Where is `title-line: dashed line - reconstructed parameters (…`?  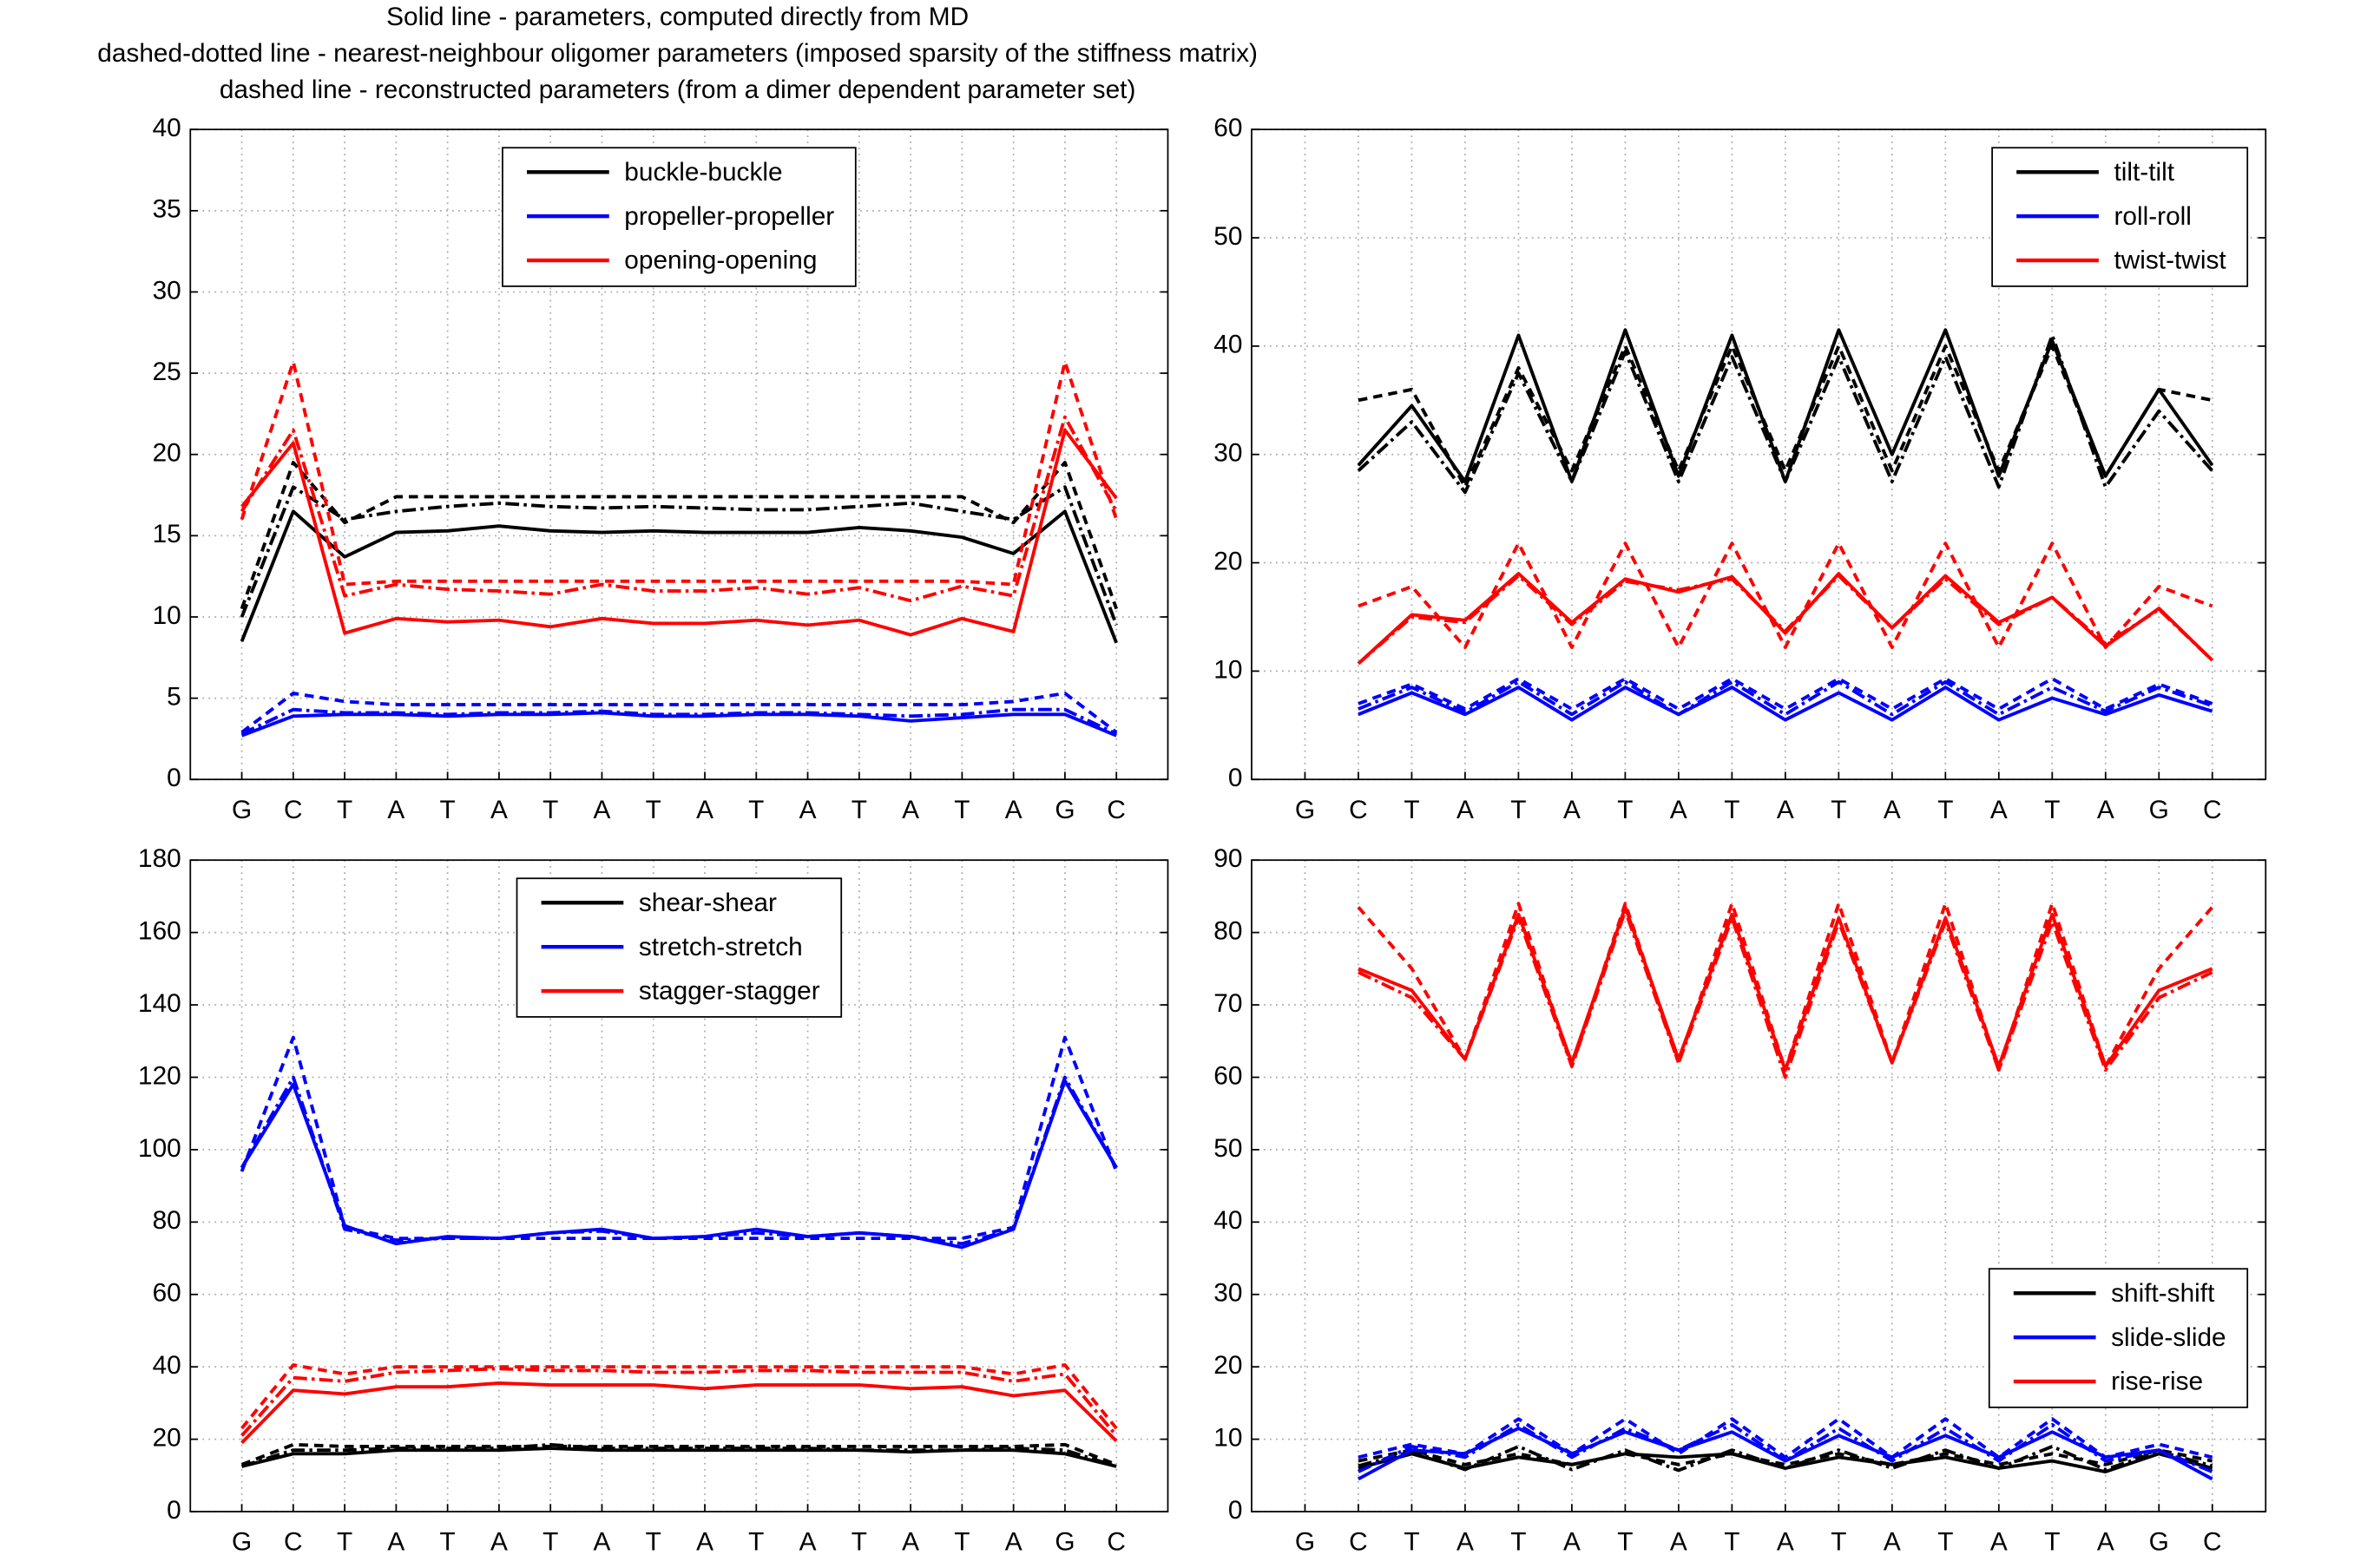 title-line: dashed line - reconstructed parameters (… is located at coordinates (678, 89).